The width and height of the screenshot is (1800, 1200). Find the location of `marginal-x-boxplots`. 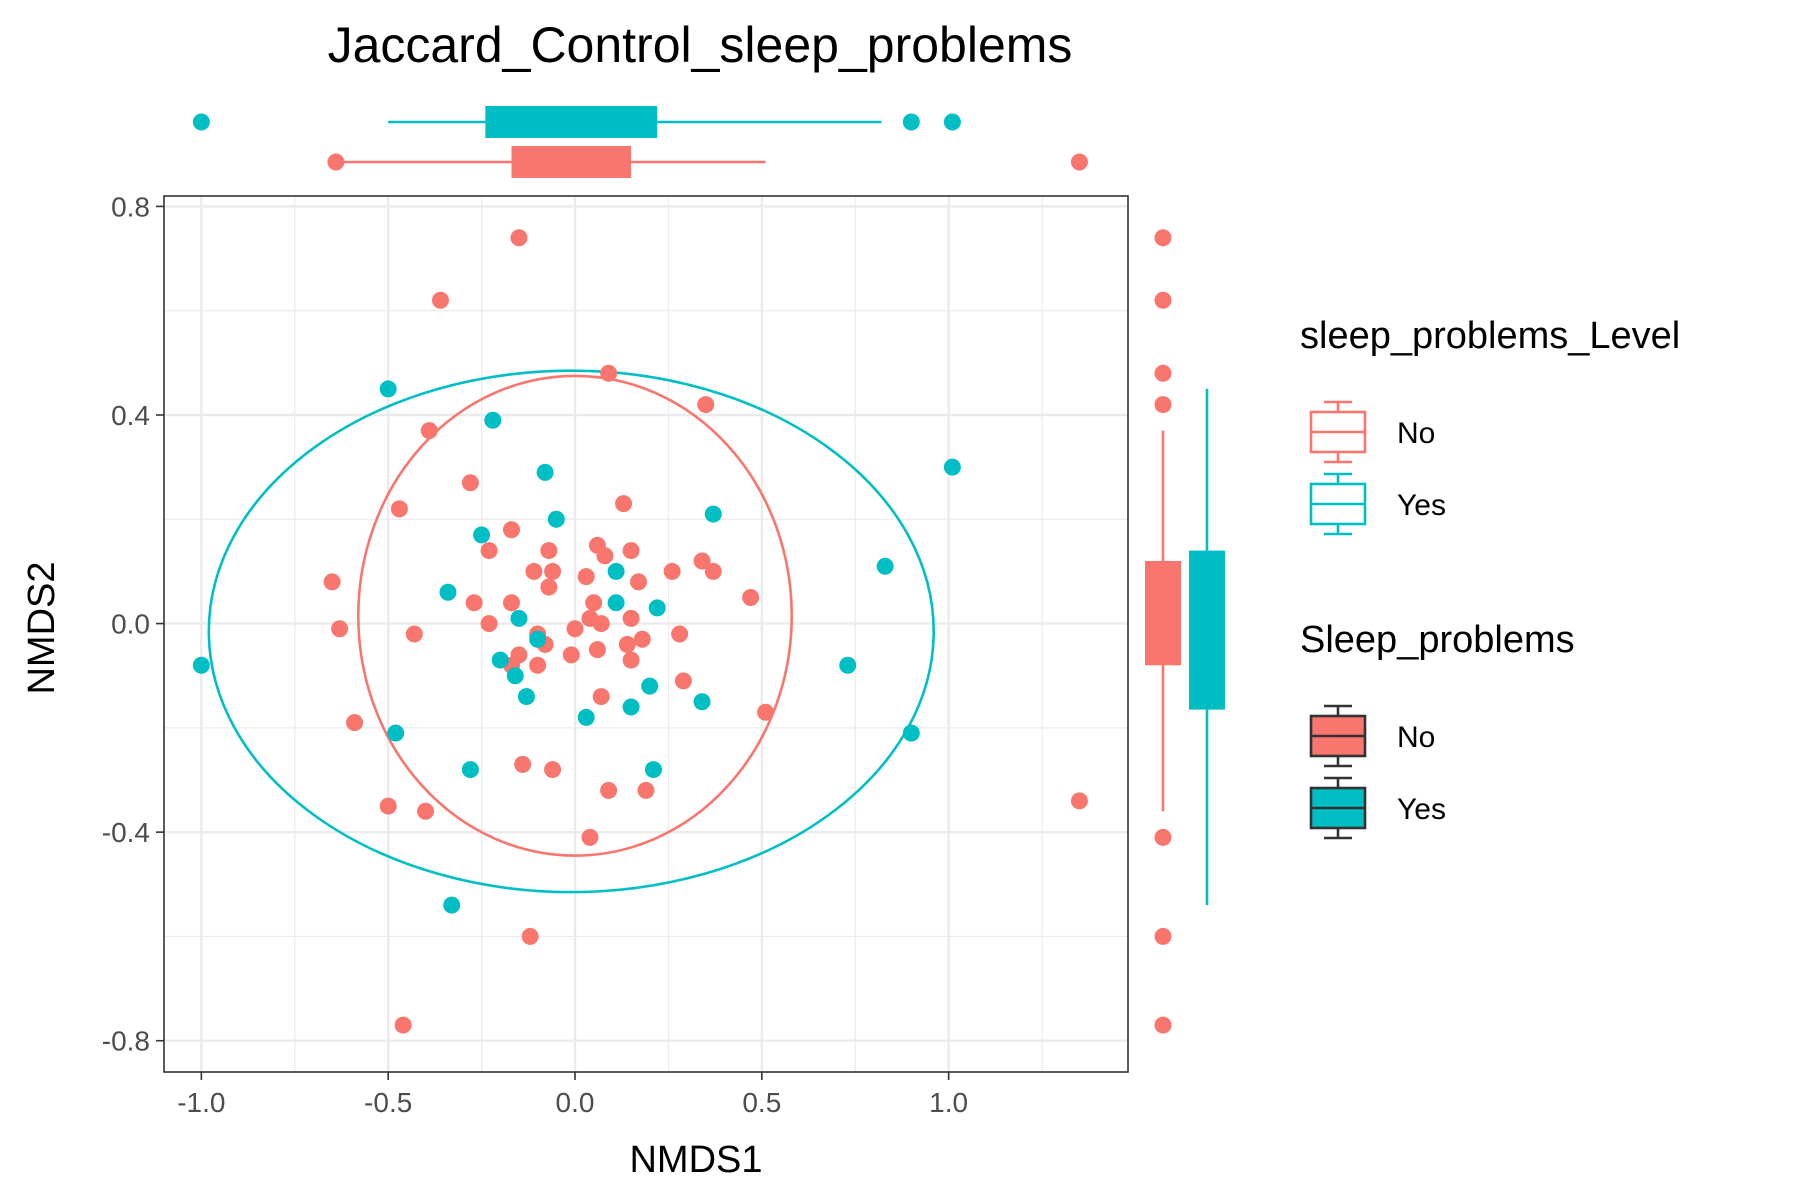

marginal-x-boxplots is located at coordinates (640, 142).